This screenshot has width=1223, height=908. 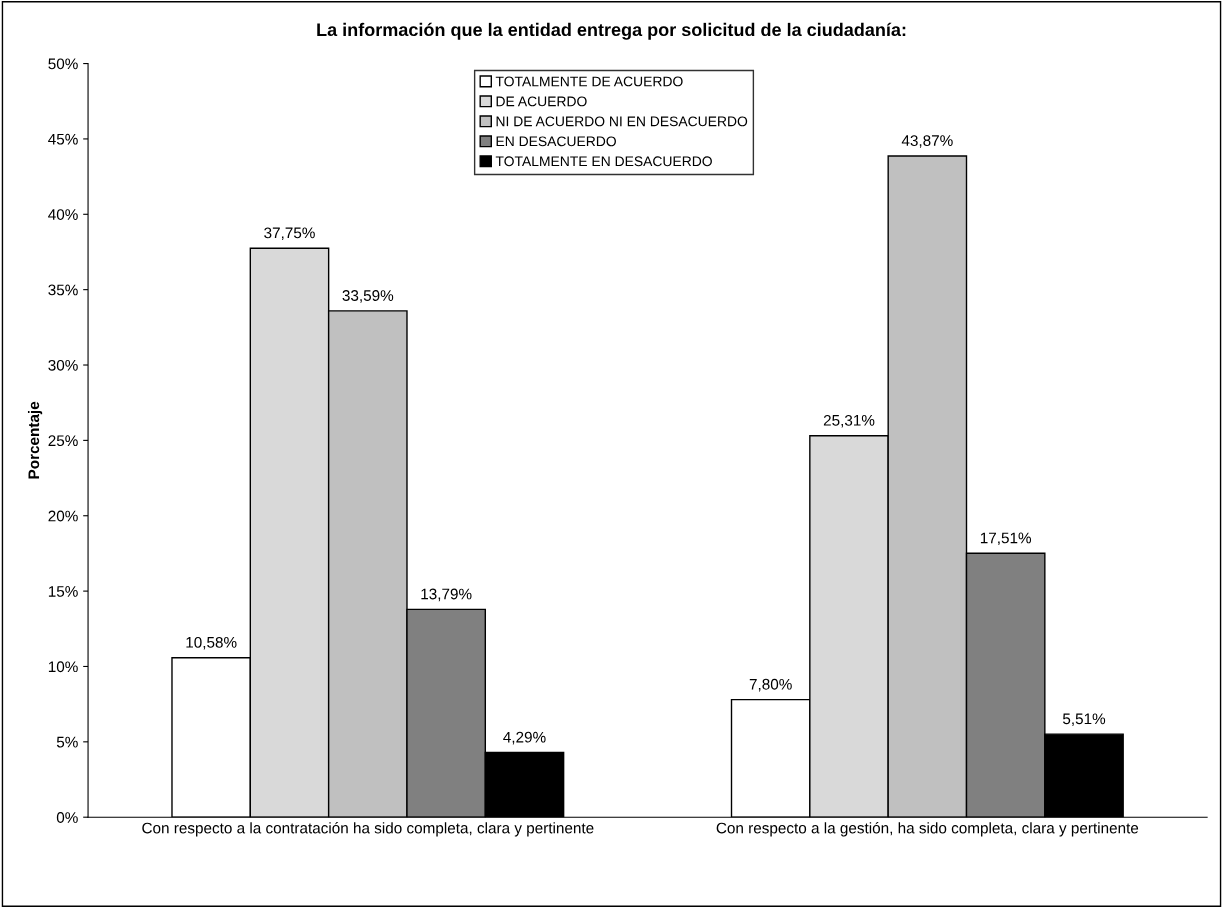 What do you see at coordinates (622, 121) in the screenshot?
I see `legend-label: NI DE ACUERDO NI EN DESACUERDO` at bounding box center [622, 121].